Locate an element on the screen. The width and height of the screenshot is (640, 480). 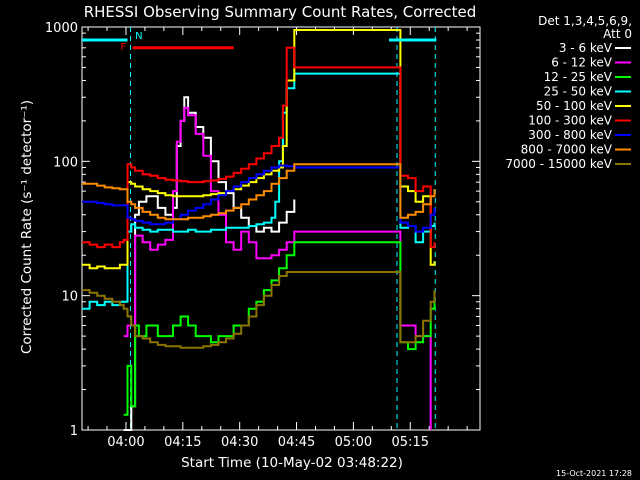
legend-label: 12 - 25 keV is located at coordinates (578, 77).